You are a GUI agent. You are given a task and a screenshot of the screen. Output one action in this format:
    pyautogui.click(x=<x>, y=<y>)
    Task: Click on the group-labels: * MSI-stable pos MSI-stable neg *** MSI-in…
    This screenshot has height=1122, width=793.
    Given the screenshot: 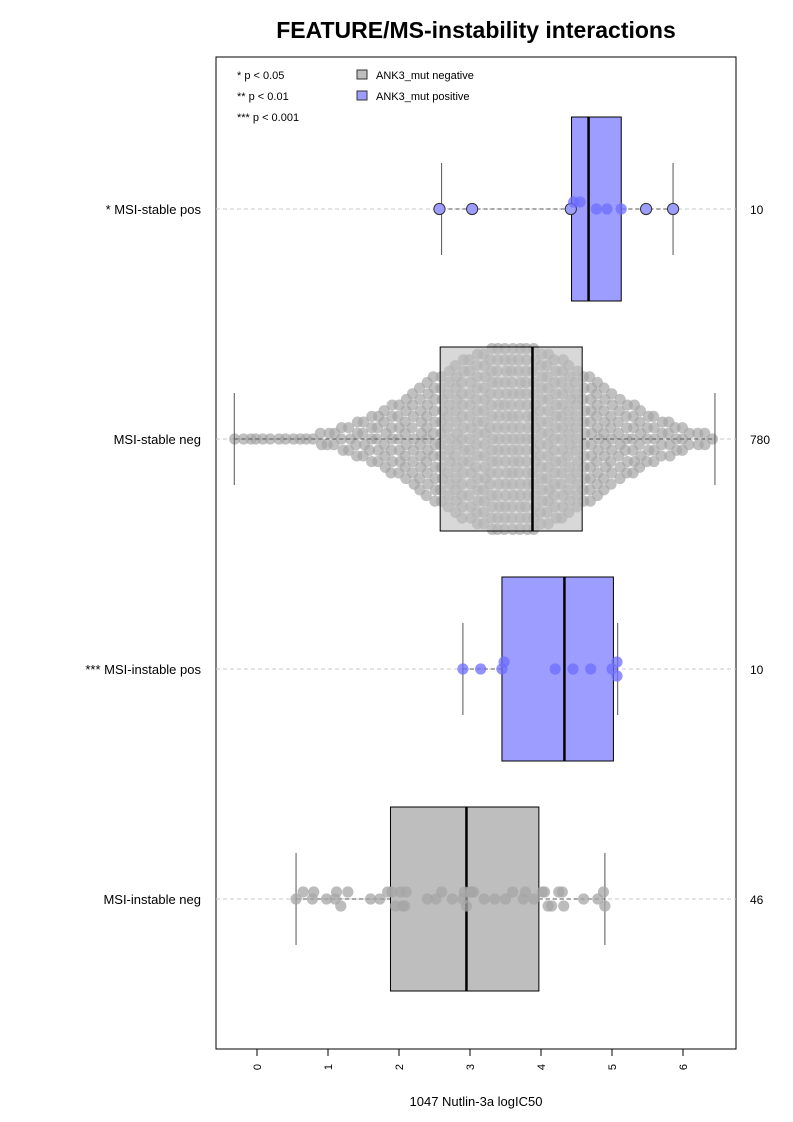 What is the action you would take?
    pyautogui.click(x=143, y=554)
    